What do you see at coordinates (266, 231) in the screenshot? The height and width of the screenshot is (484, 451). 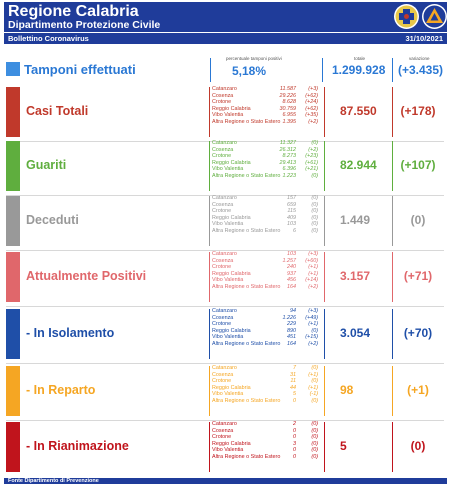 I see `province-row: Altra Regione o Stato Estero 6 (0)` at bounding box center [266, 231].